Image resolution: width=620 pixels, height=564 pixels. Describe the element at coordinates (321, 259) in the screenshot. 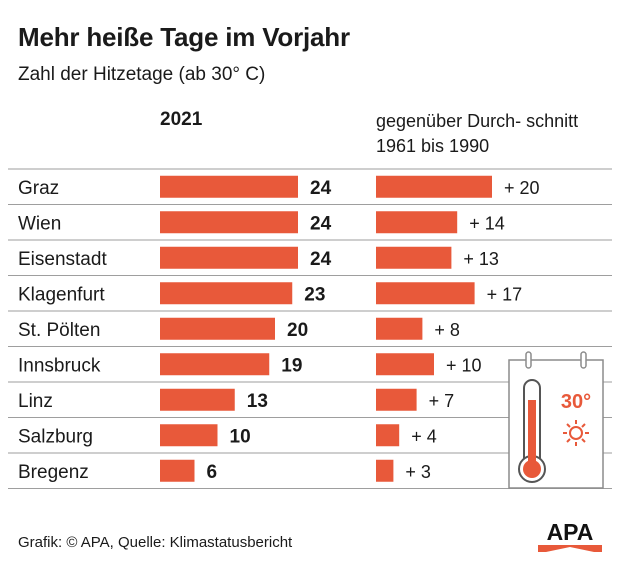

I see `value-label-2021-2: 24` at that location.